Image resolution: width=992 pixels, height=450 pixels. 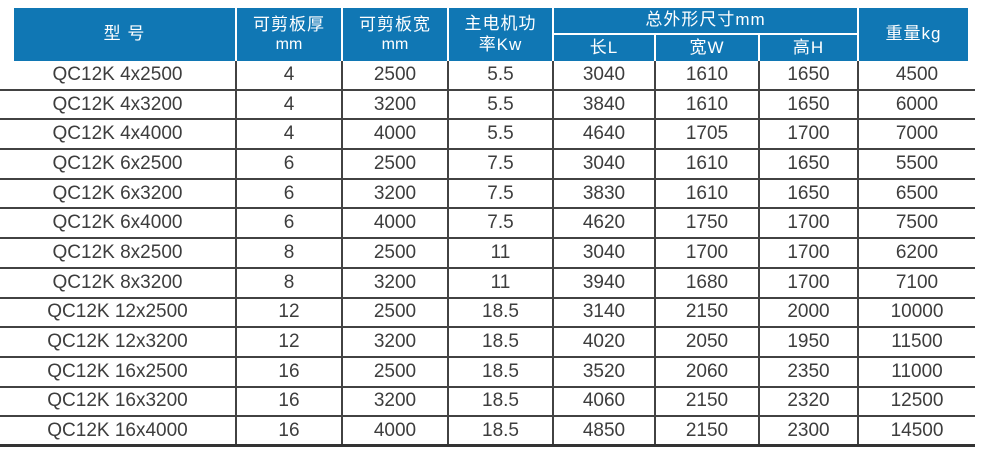 I want to click on cell-model: QC12K 16x3200, so click(x=117, y=401).